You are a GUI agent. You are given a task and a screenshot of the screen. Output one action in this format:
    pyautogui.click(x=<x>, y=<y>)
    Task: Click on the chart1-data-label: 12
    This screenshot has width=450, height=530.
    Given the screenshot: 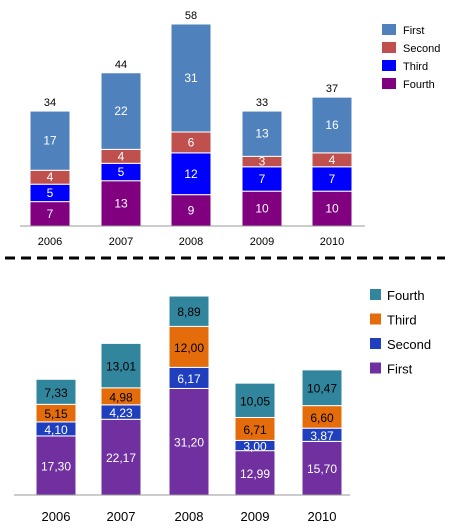 What is the action you would take?
    pyautogui.click(x=191, y=174)
    